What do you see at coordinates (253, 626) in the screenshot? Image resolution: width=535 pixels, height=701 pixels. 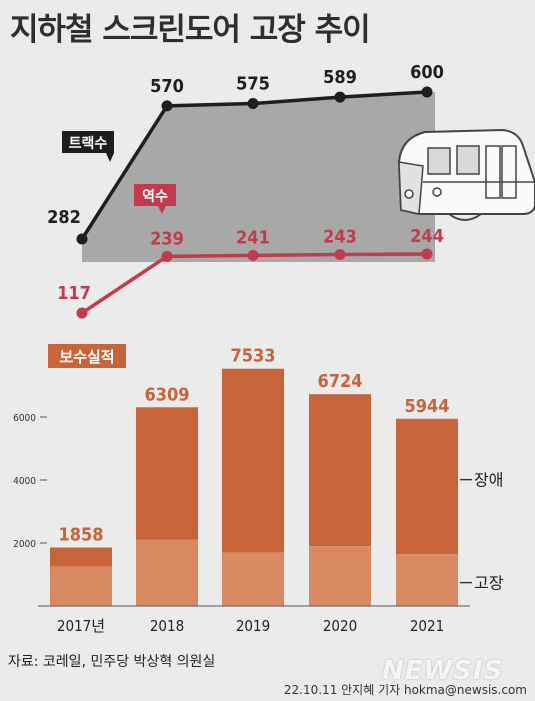 I see `x-tick-label: 2019` at bounding box center [253, 626].